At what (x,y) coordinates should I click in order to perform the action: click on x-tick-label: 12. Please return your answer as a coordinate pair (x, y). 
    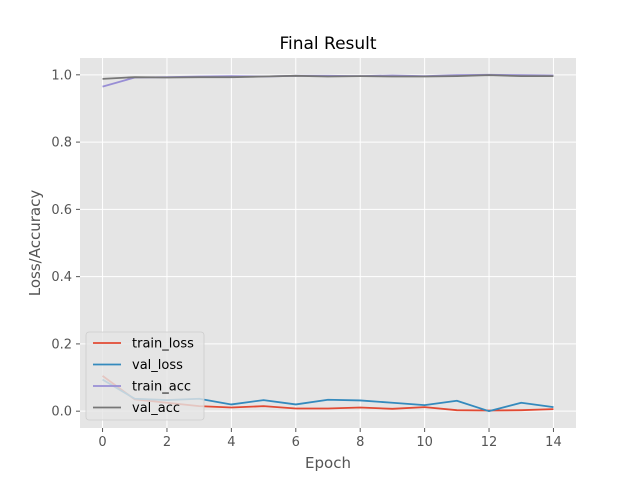
    Looking at the image, I should click on (489, 442).